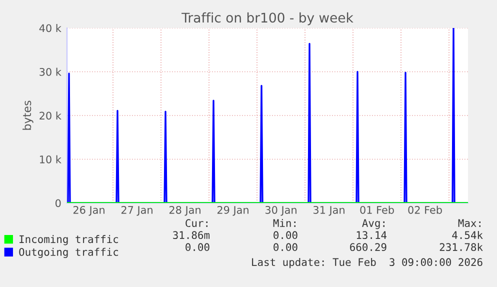 This screenshot has height=287, width=497. Describe the element at coordinates (373, 224) in the screenshot. I see `text: Avg:` at that location.